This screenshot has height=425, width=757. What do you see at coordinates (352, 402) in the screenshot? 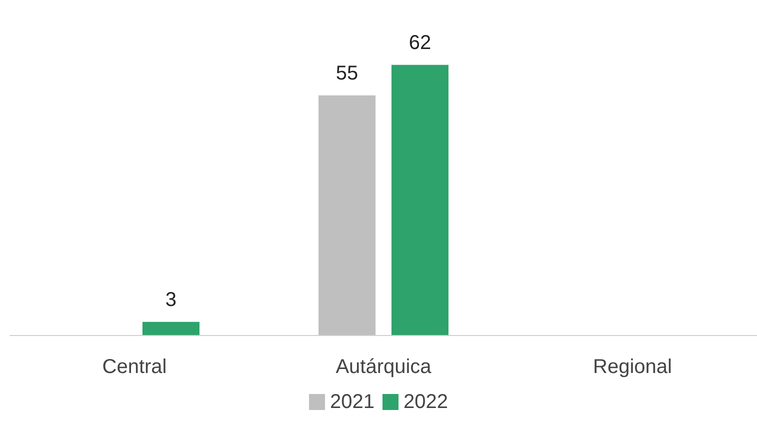
I see `legend-label: 2021` at bounding box center [352, 402].